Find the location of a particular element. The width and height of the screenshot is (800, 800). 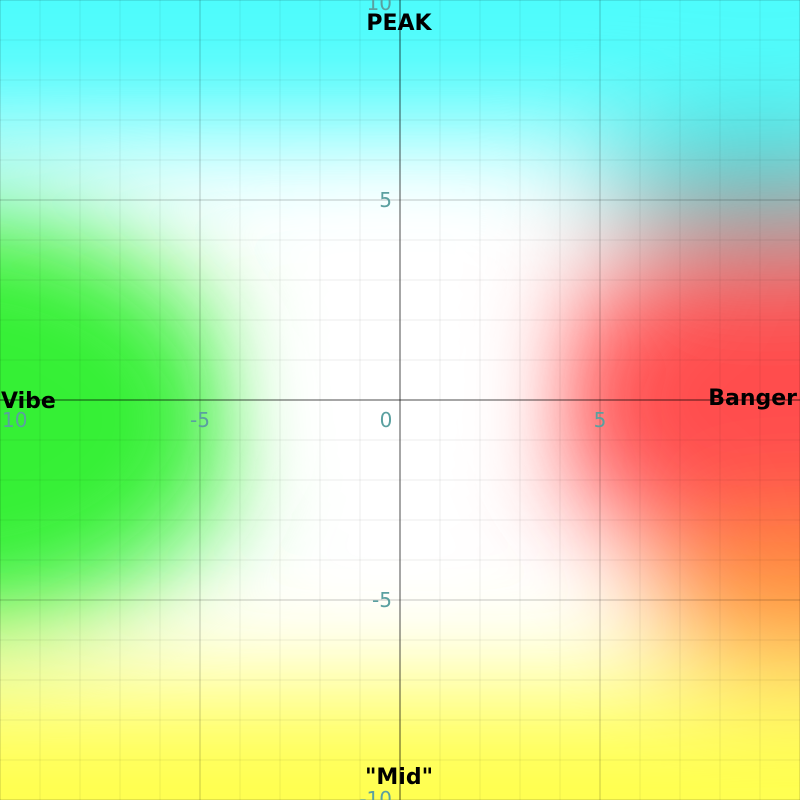

x-tick-label: 5 is located at coordinates (600, 420).